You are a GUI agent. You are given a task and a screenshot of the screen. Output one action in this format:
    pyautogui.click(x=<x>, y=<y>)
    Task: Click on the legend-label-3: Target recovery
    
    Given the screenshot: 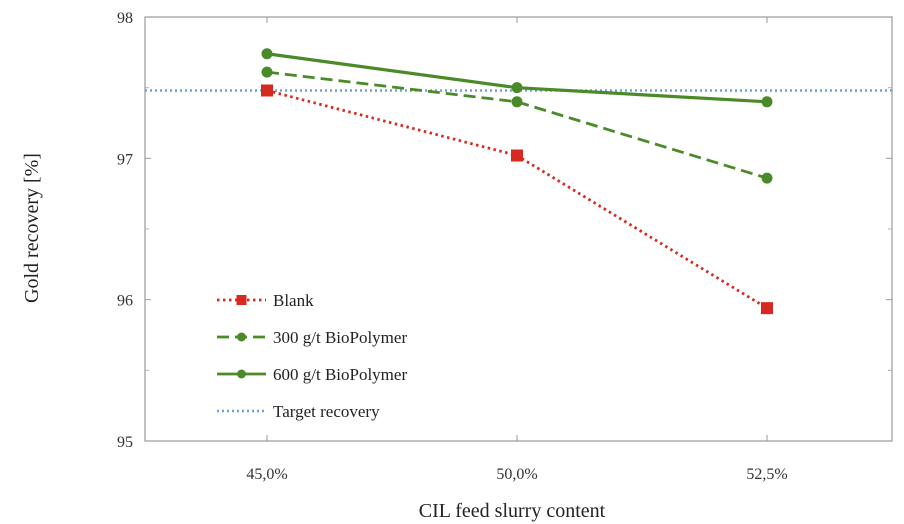 What is the action you would take?
    pyautogui.click(x=326, y=411)
    